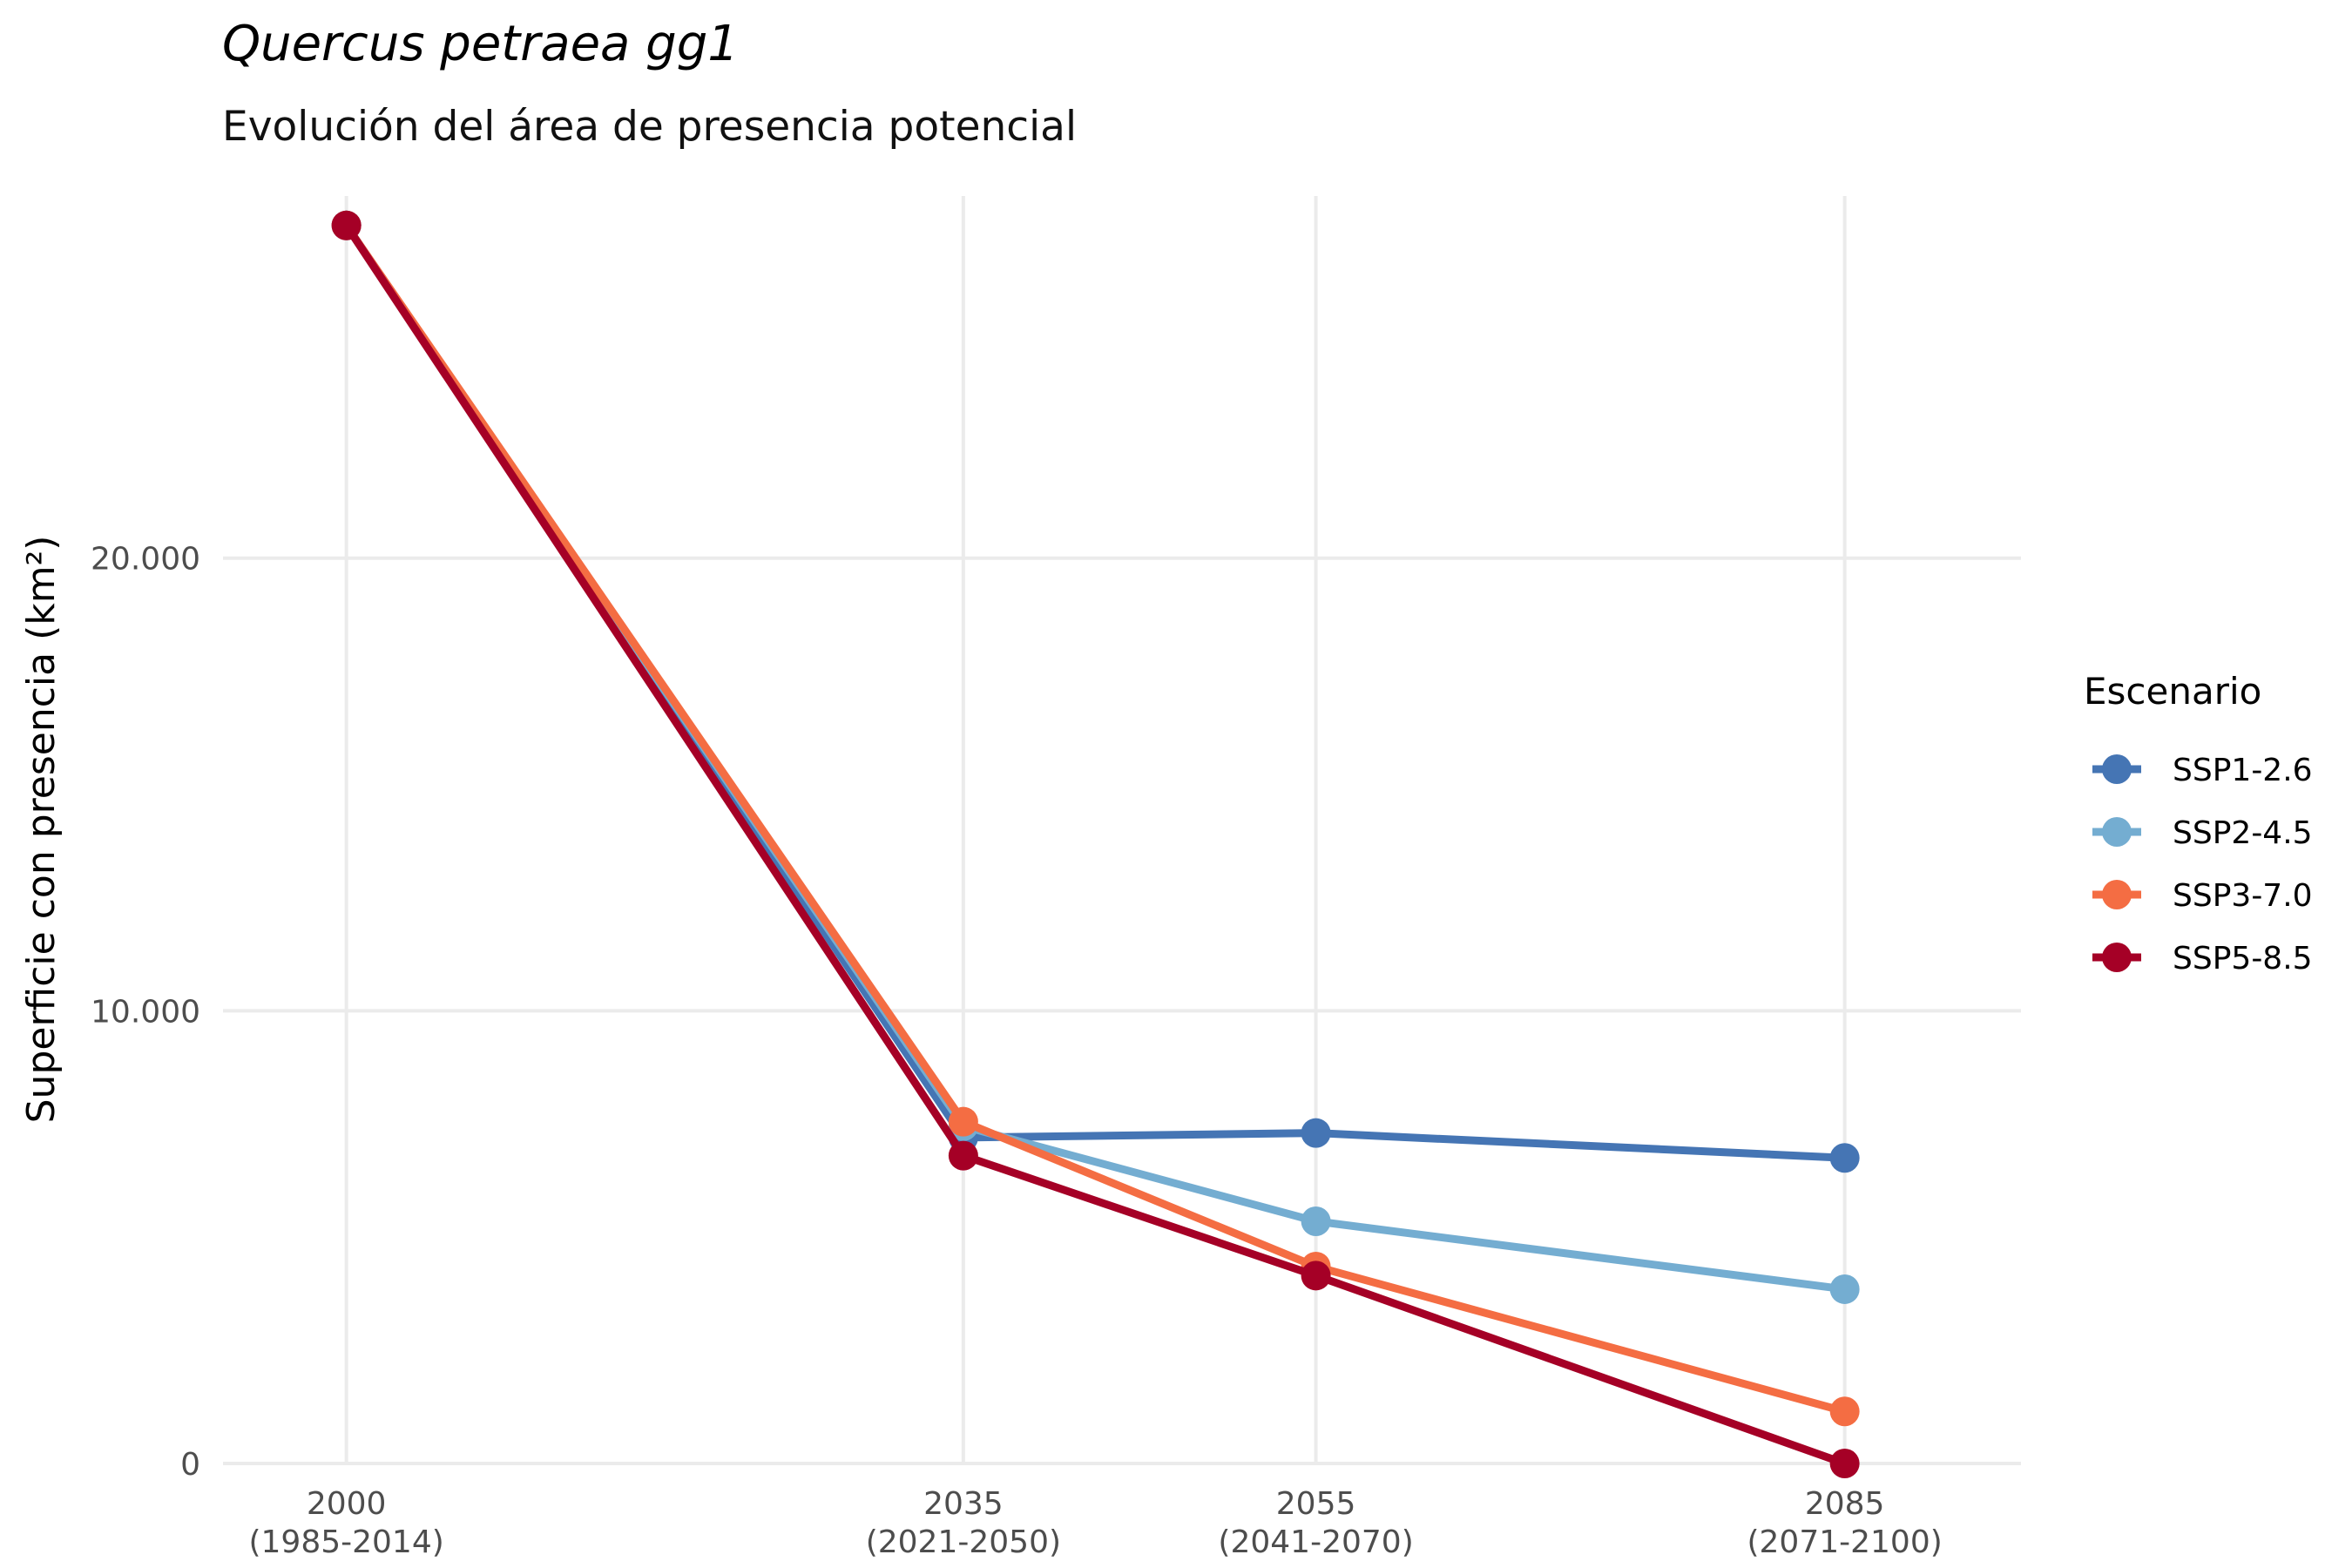 This screenshot has height=1568, width=2352. I want to click on legend-entry: SSP1-2.6, so click(2202, 770).